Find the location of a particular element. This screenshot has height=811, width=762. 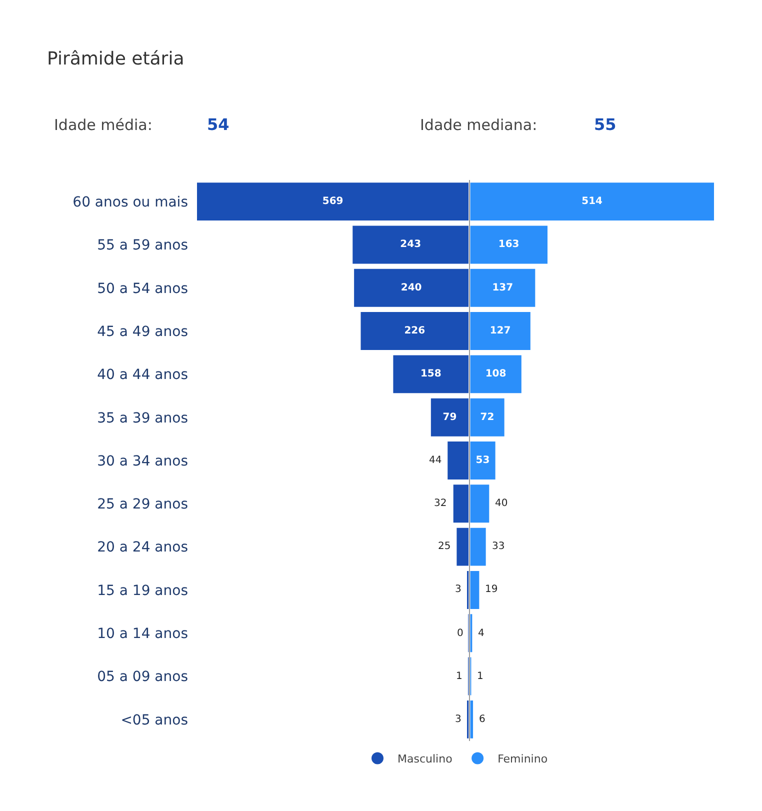

legend-label: Masculino is located at coordinates (425, 759).